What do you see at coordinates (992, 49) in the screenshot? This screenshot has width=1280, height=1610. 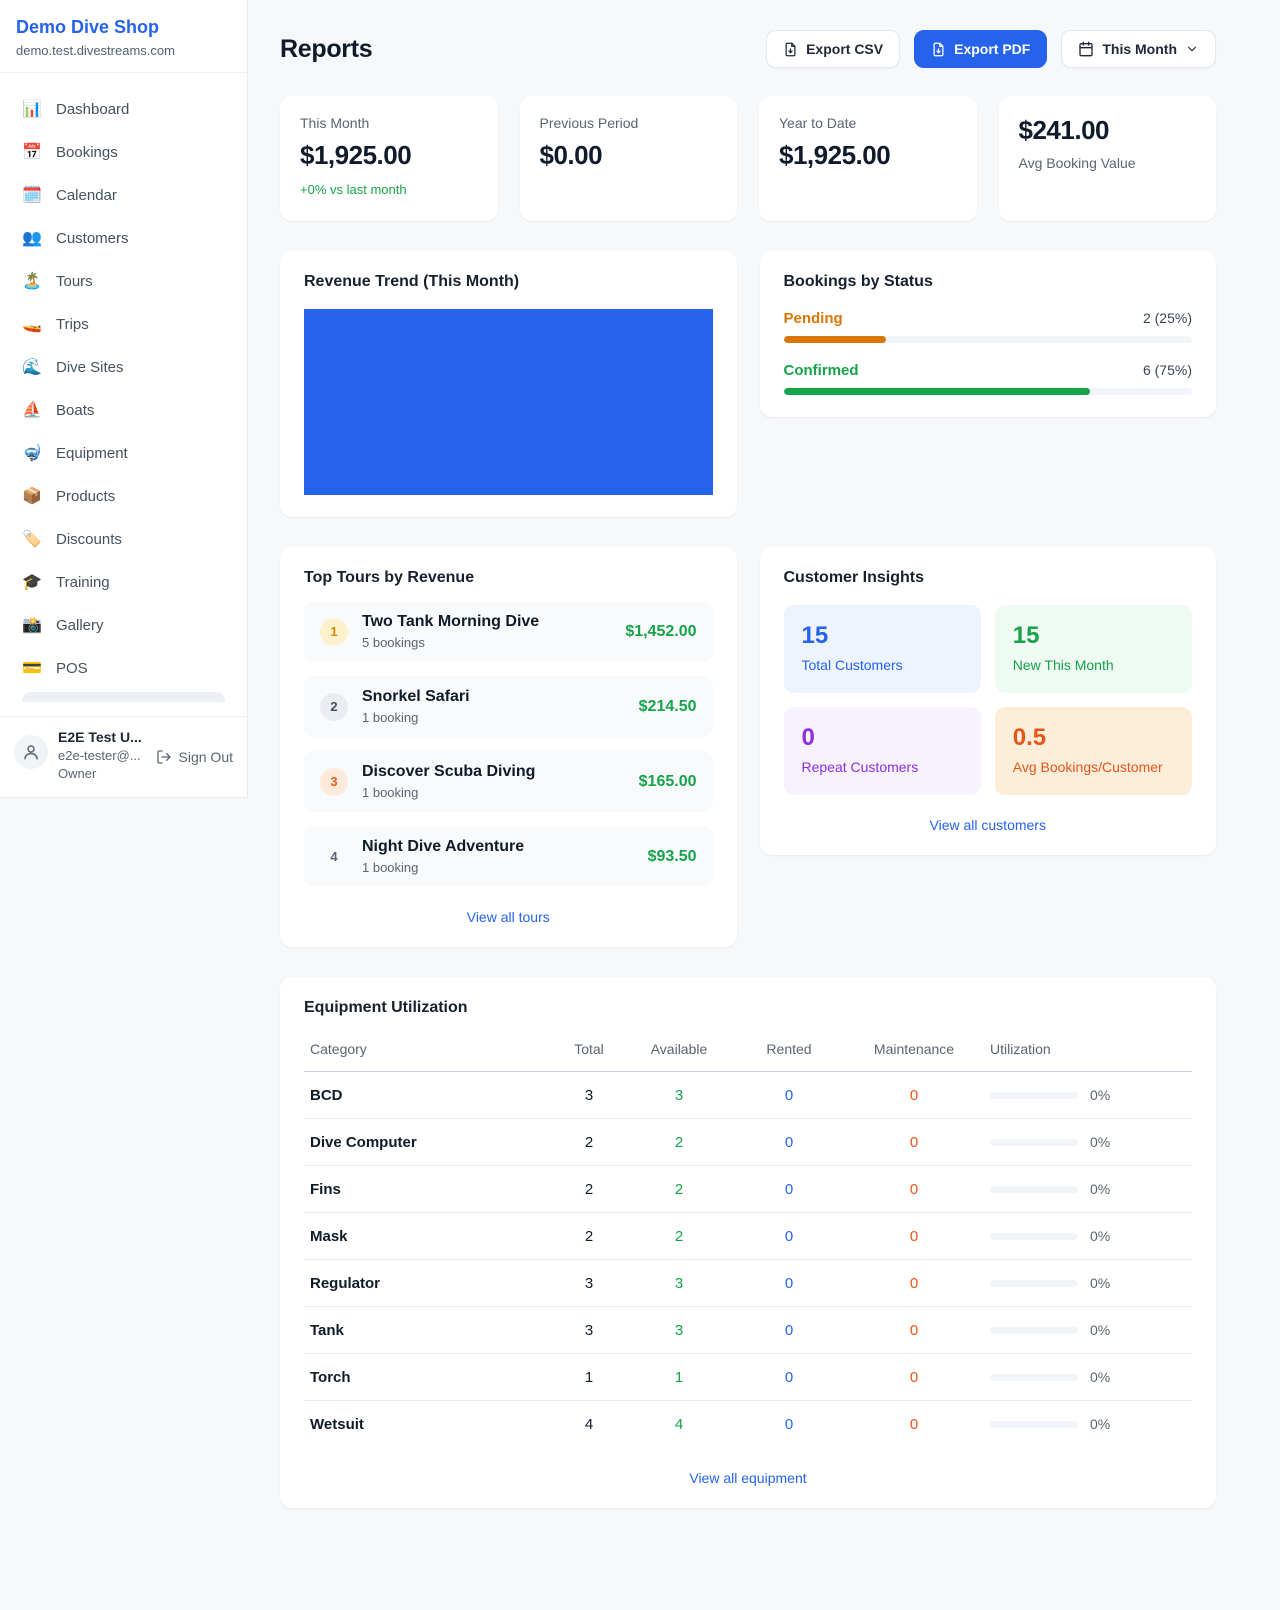 I see `export-pdf-label: Export PDF` at bounding box center [992, 49].